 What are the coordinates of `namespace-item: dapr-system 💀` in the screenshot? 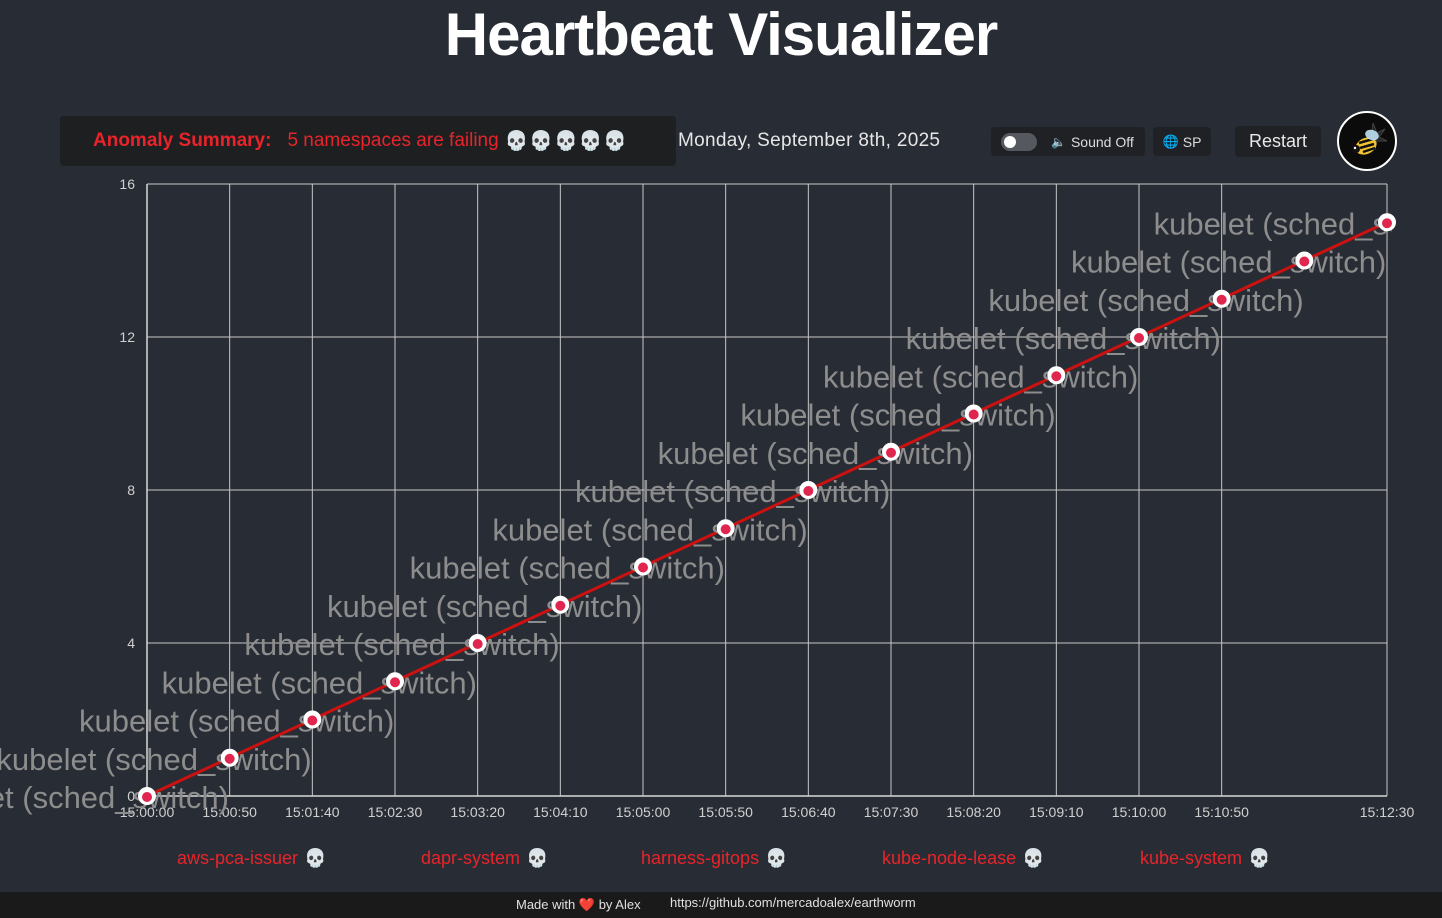 It's located at (484, 858).